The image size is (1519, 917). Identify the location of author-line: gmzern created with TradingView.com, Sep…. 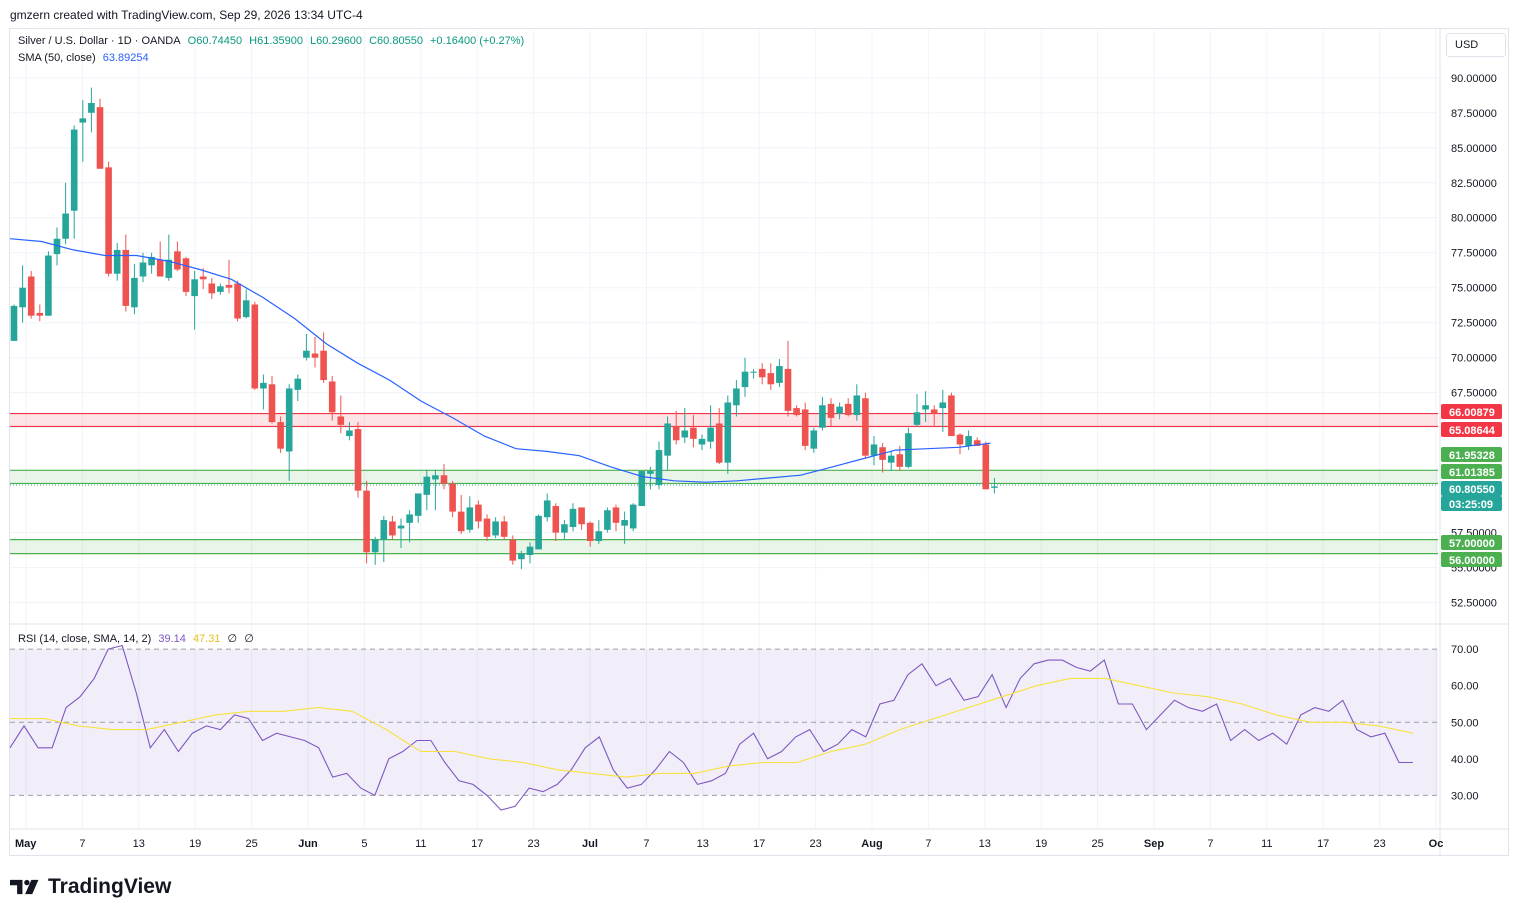
(186, 15).